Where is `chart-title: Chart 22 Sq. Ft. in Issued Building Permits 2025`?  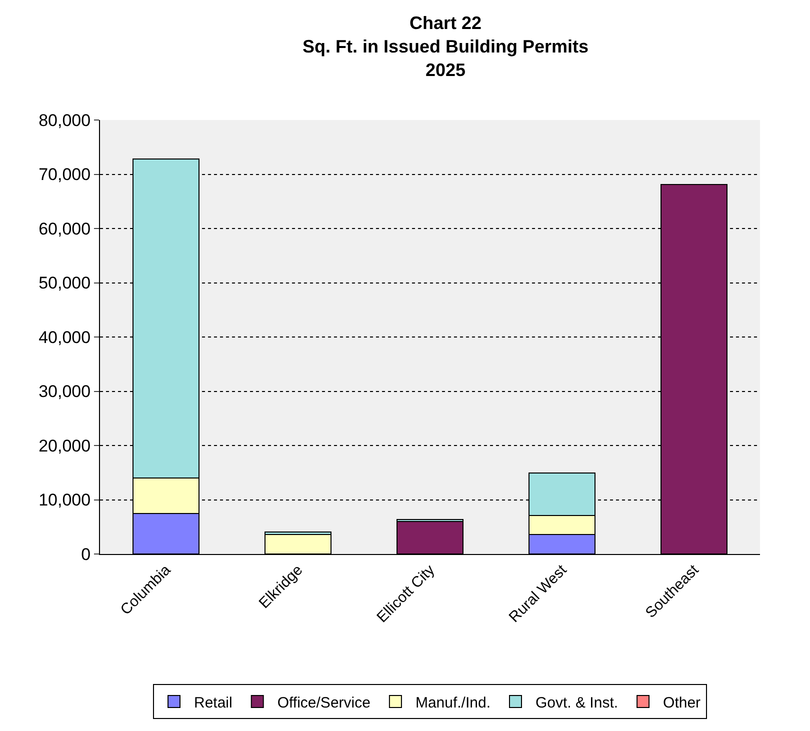
chart-title: Chart 22 Sq. Ft. in Issued Building Permits 2025 is located at coordinates (445, 46).